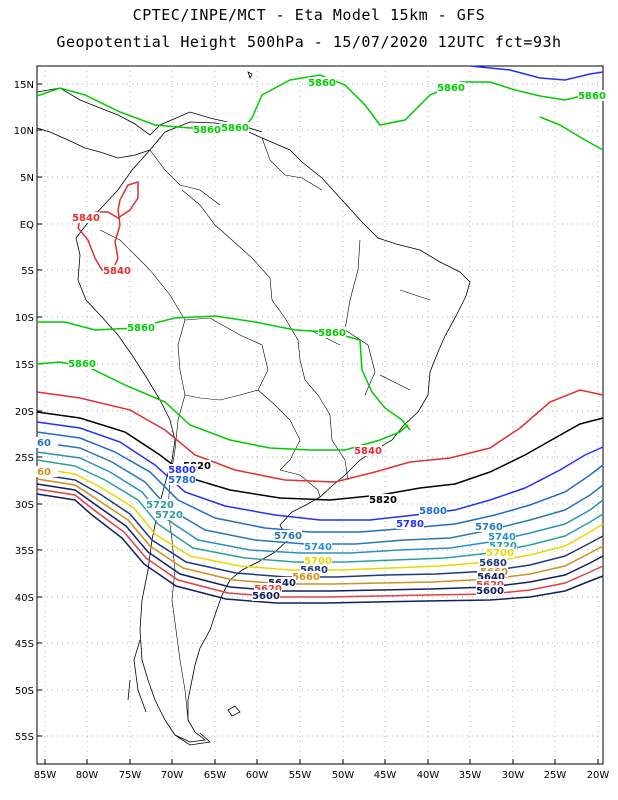 Image resolution: width=618 pixels, height=800 pixels. Describe the element at coordinates (292, 164) in the screenshot. I see `border-guyanas` at that location.